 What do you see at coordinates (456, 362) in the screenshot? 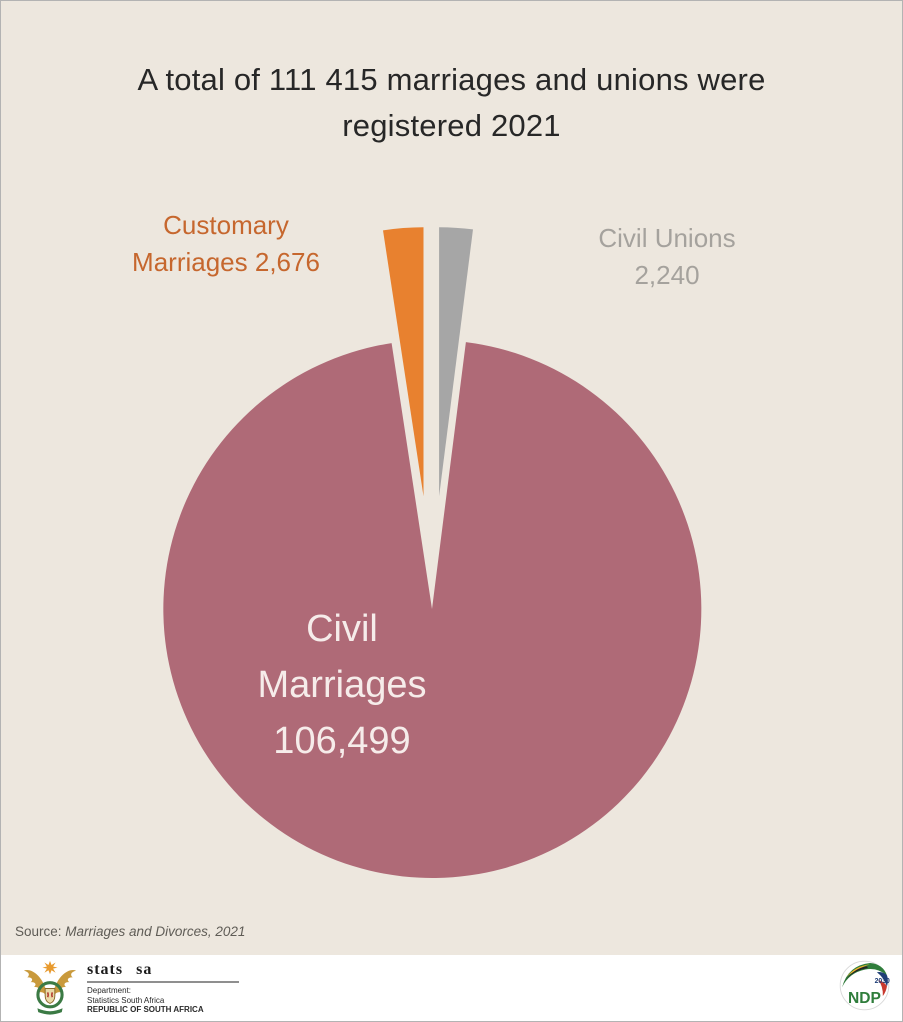
I see `pie-slice-civil-unions` at bounding box center [456, 362].